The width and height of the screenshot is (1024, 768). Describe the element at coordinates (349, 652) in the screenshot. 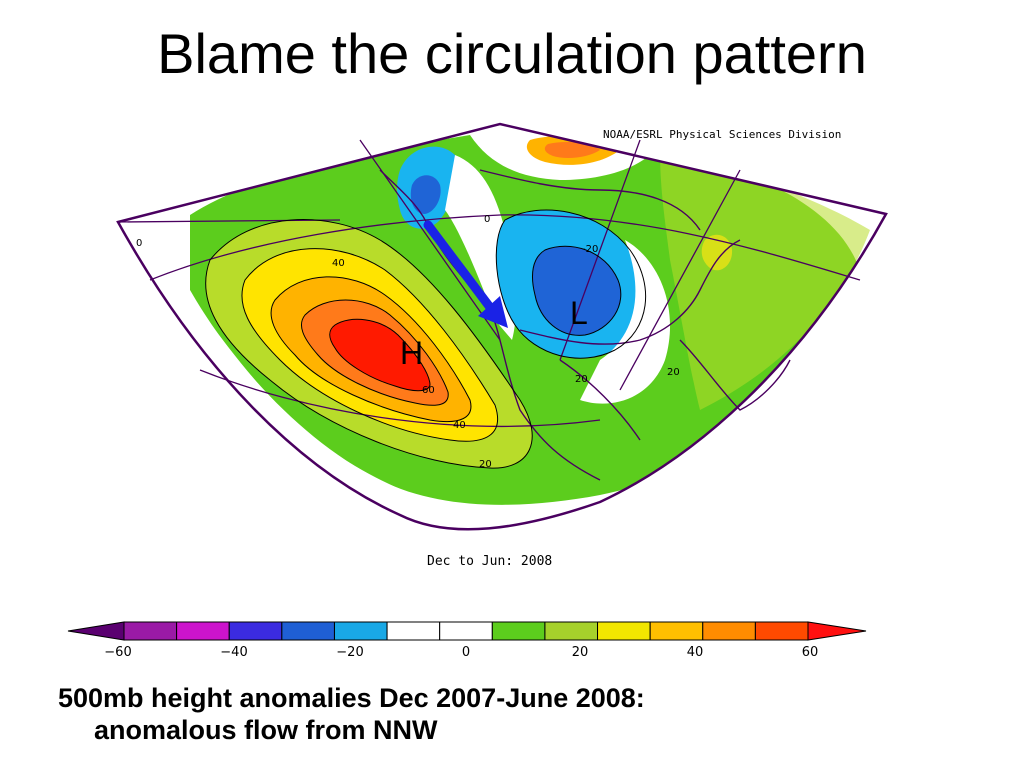

I see `colorbar-tick-label: −20` at that location.